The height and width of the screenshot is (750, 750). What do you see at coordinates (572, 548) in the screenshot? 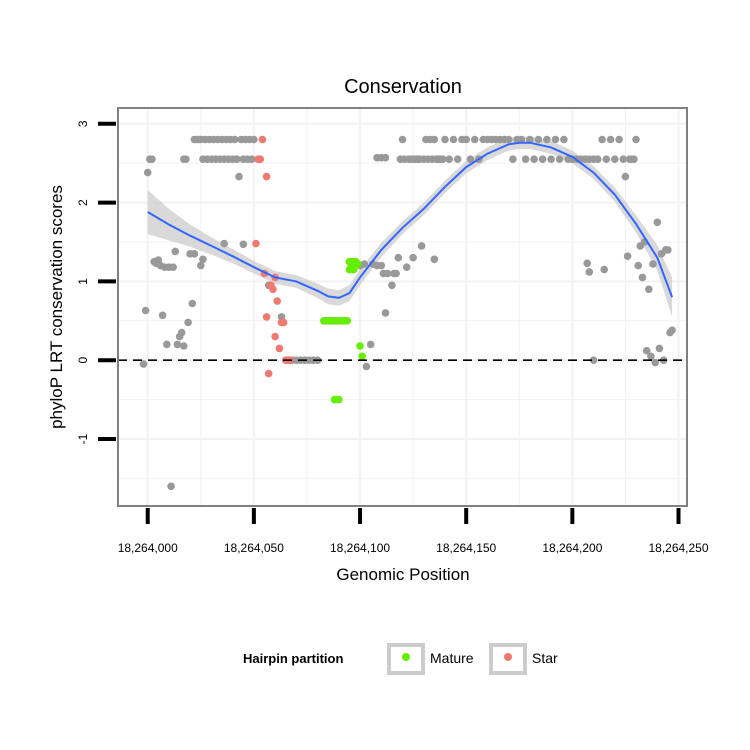
I see `x-tick-label: 18,264,200` at bounding box center [572, 548].